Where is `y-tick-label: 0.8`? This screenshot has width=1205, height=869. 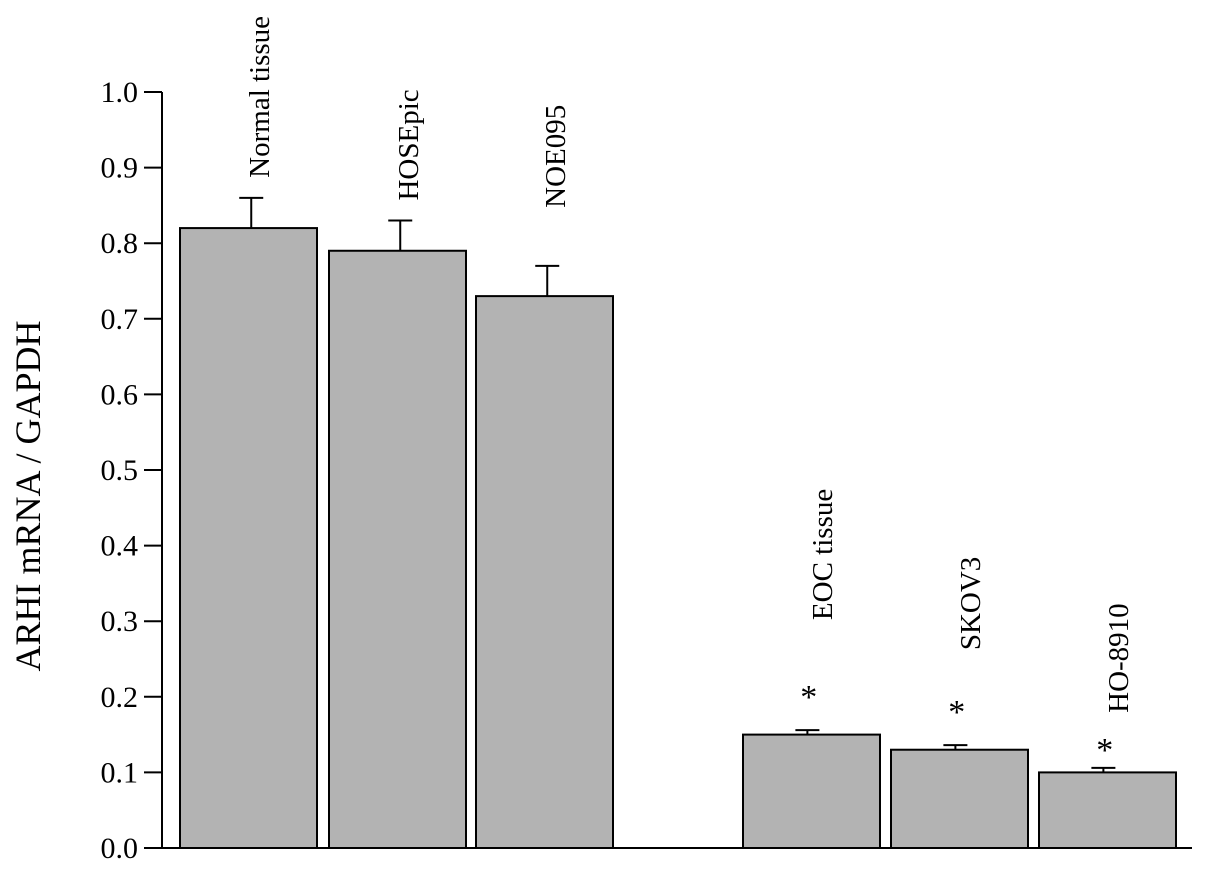 y-tick-label: 0.8 is located at coordinates (120, 243).